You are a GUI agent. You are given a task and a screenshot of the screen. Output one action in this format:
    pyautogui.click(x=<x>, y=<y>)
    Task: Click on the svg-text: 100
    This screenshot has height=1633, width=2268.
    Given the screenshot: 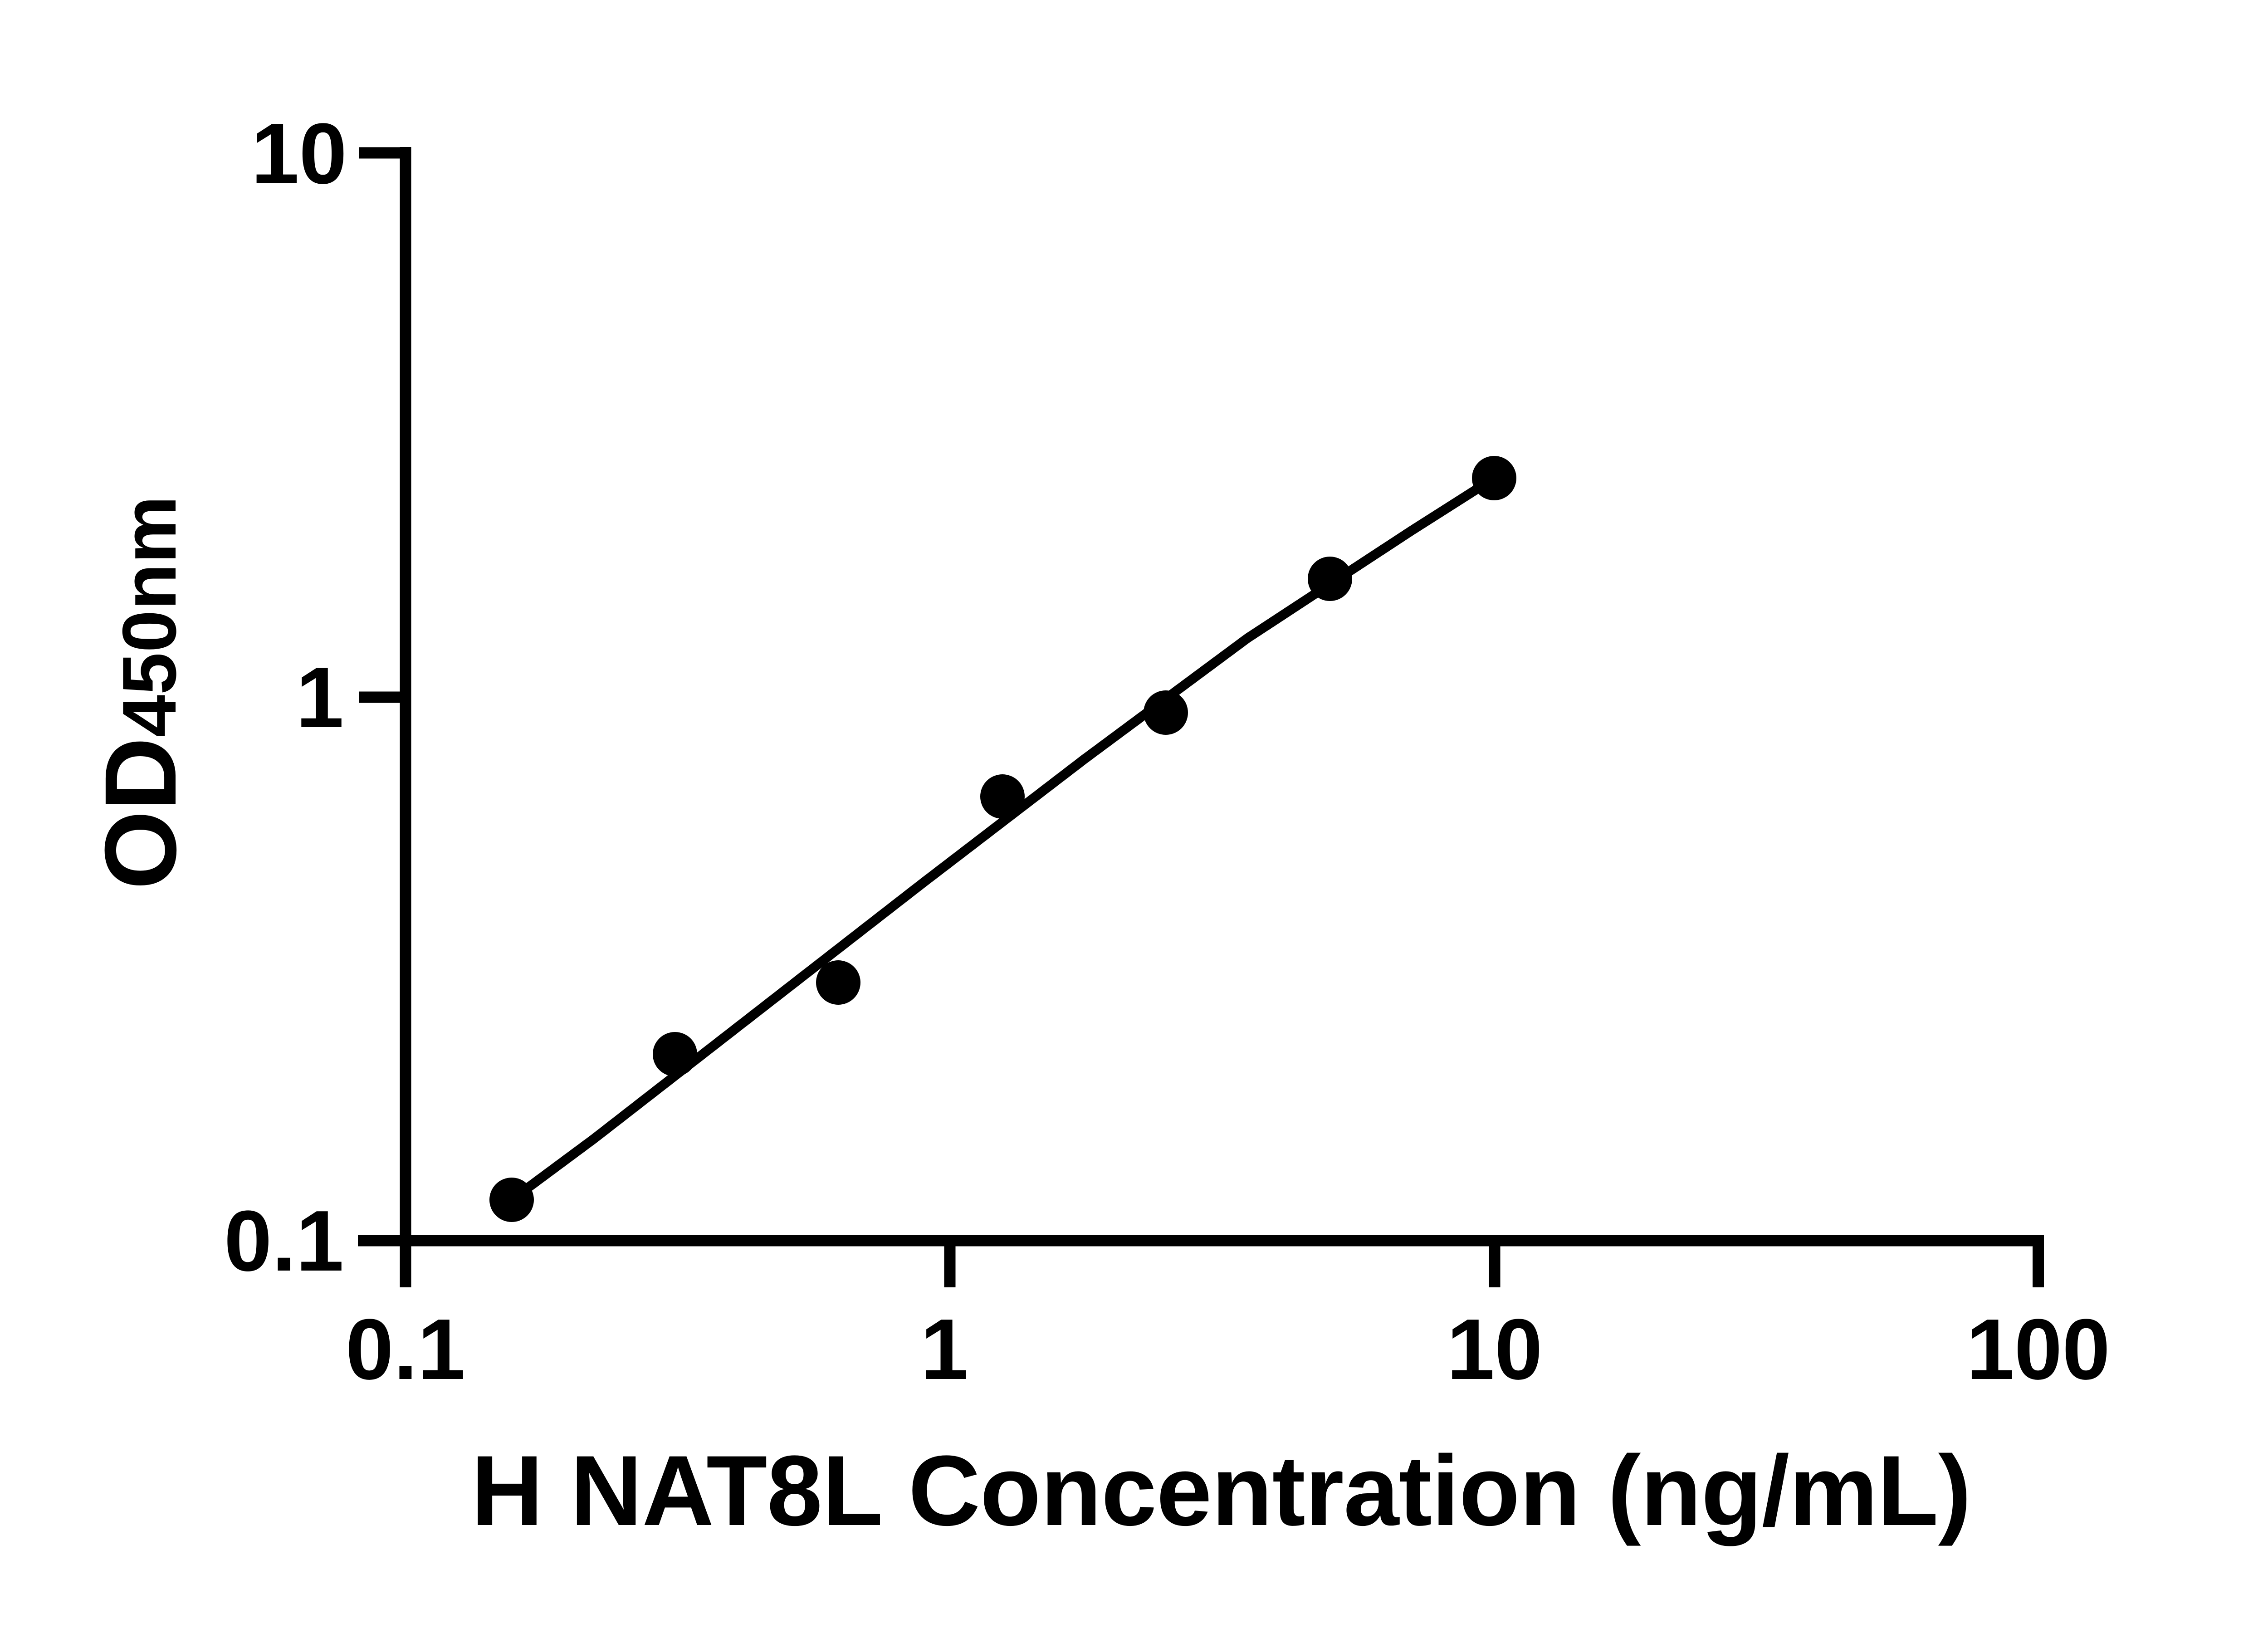 What is the action you would take?
    pyautogui.click(x=2038, y=1349)
    